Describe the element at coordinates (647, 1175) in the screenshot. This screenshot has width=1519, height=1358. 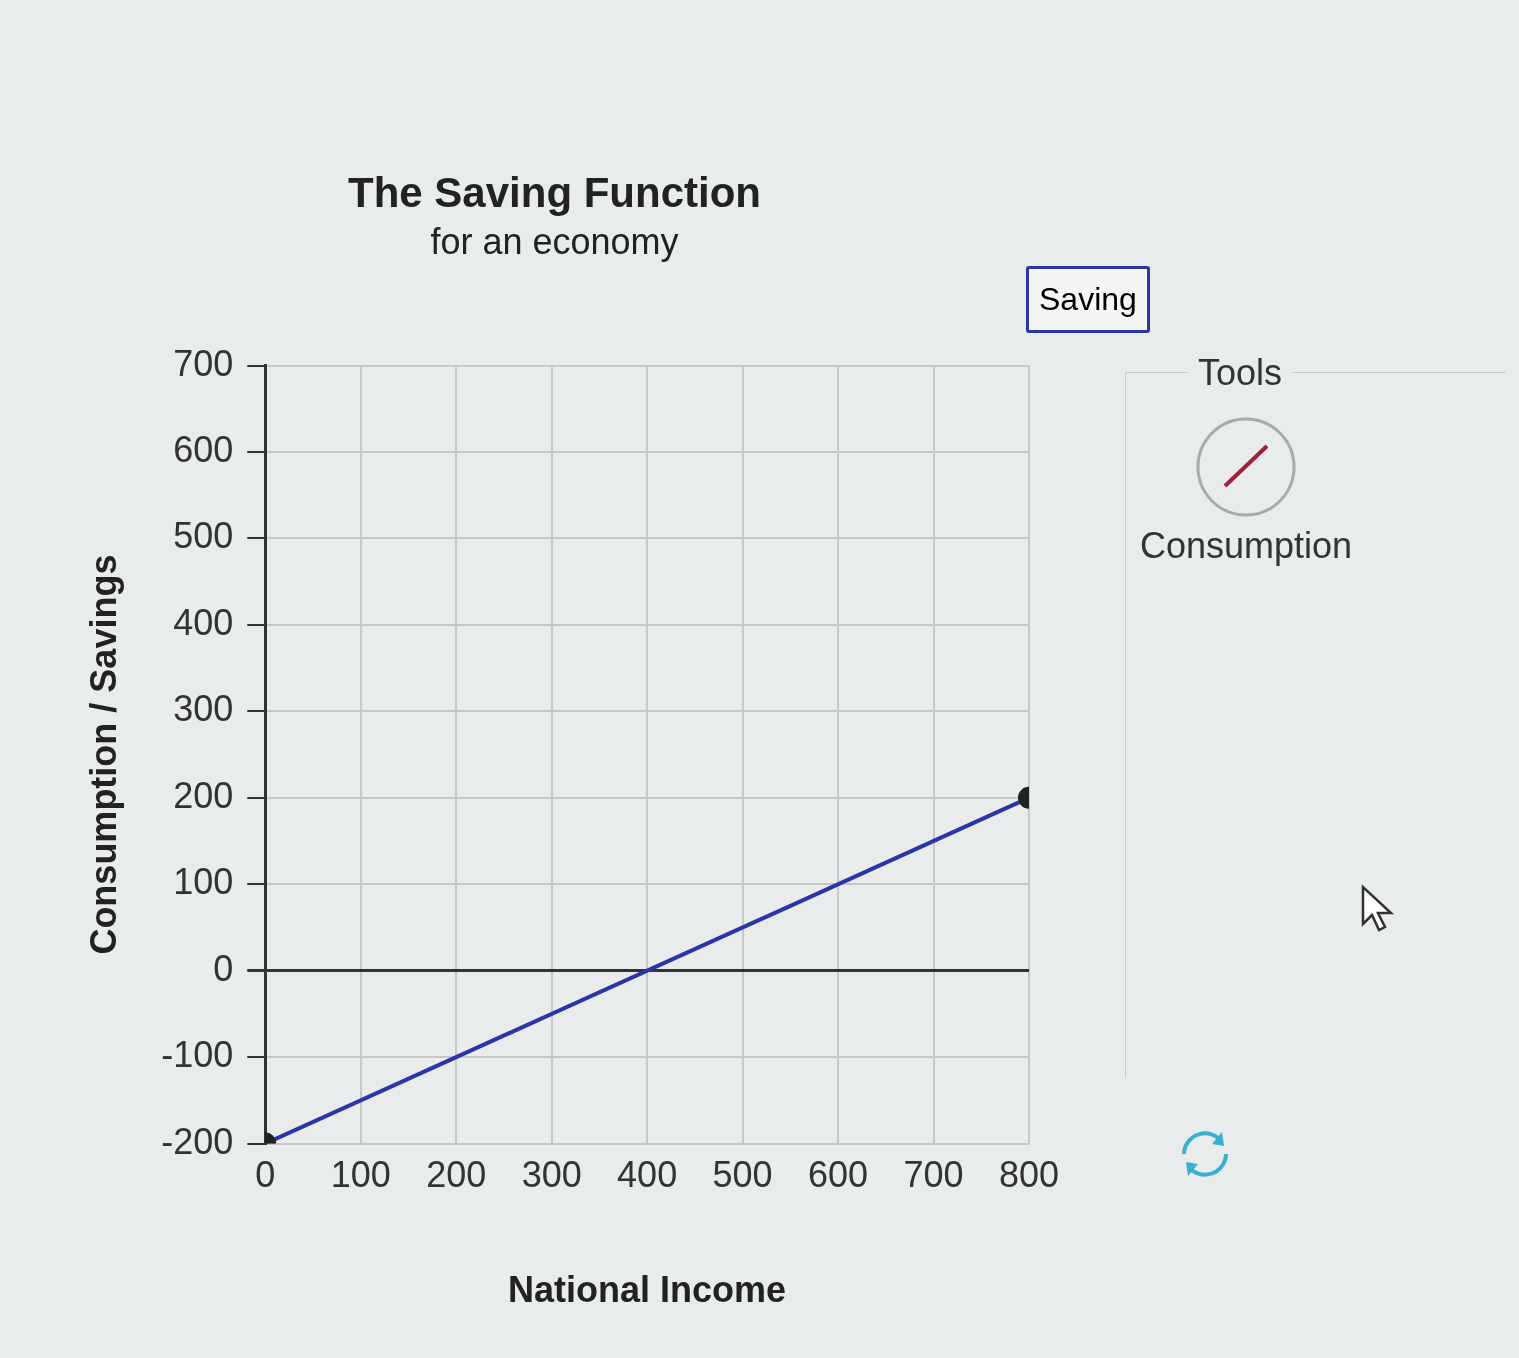
I see `x-tick-label: 400` at that location.